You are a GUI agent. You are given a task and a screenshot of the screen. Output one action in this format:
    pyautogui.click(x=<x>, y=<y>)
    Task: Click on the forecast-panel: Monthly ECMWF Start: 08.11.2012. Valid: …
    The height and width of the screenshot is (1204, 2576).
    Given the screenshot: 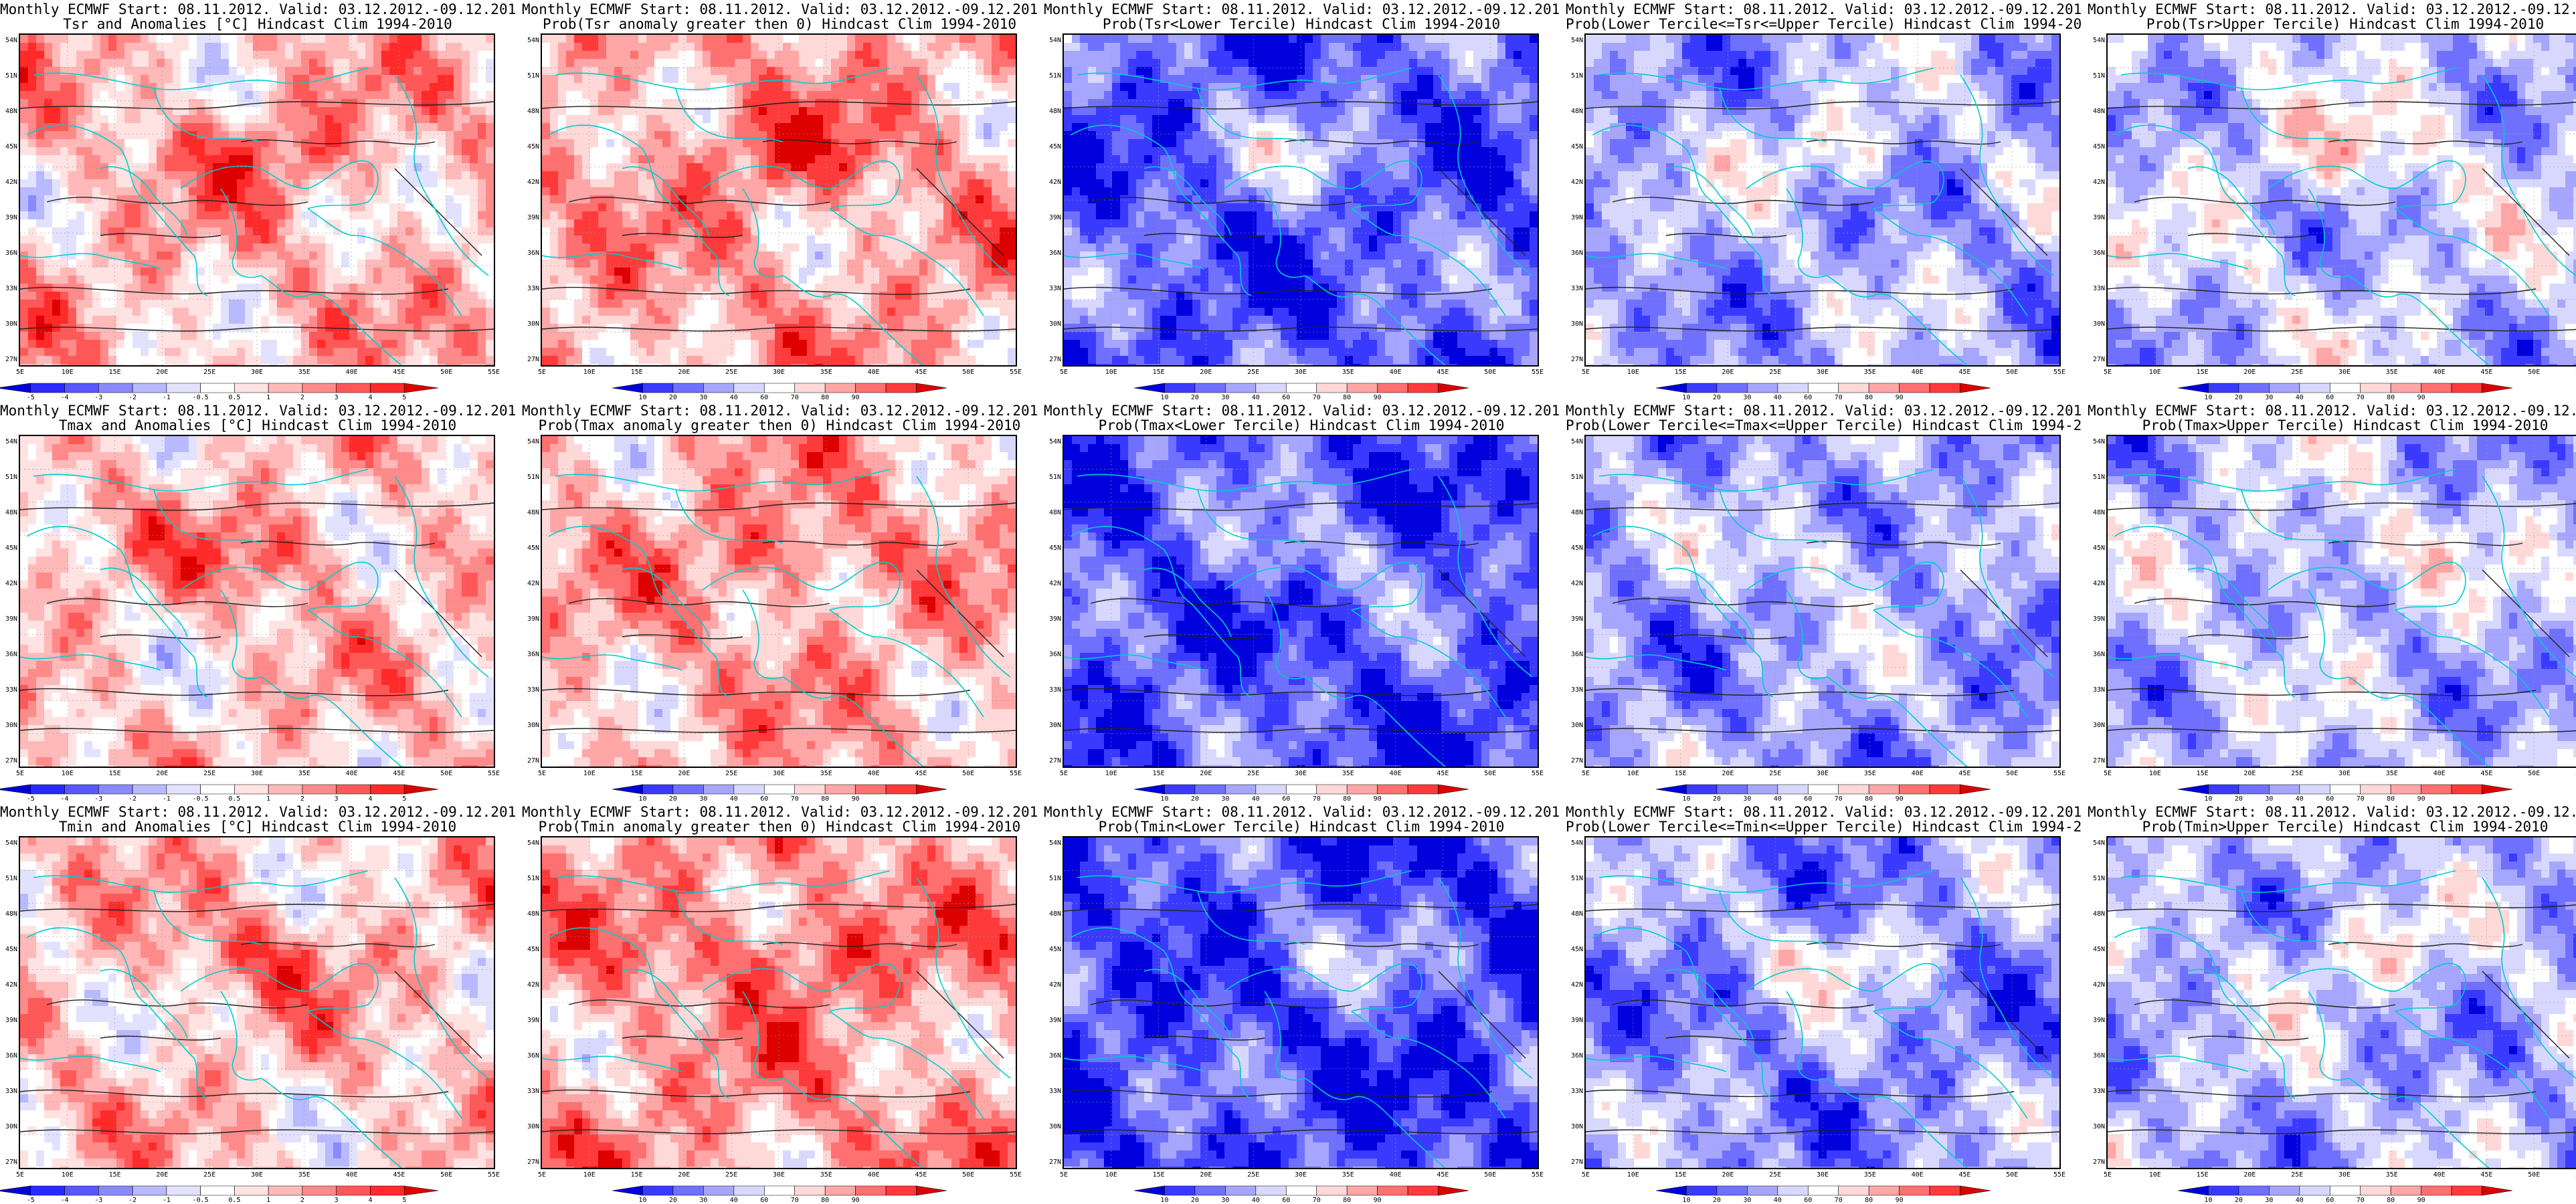 What is the action you would take?
    pyautogui.click(x=257, y=1003)
    